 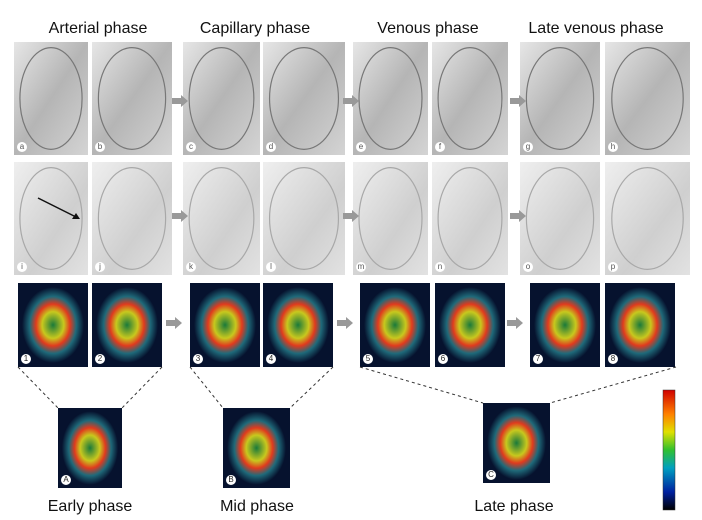 I want to click on panel-label: h, so click(x=613, y=146).